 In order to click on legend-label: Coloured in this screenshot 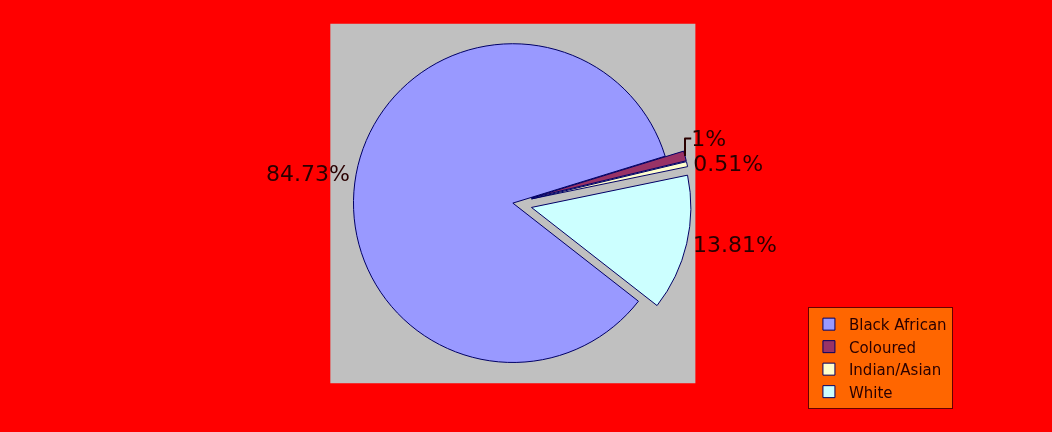, I will do `click(882, 347)`.